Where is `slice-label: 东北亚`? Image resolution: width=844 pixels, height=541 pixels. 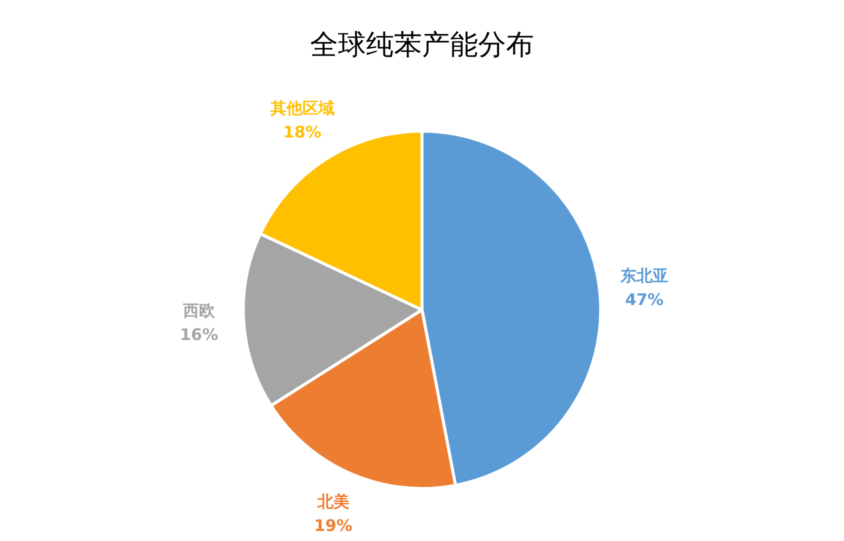 slice-label: 东北亚 is located at coordinates (643, 275).